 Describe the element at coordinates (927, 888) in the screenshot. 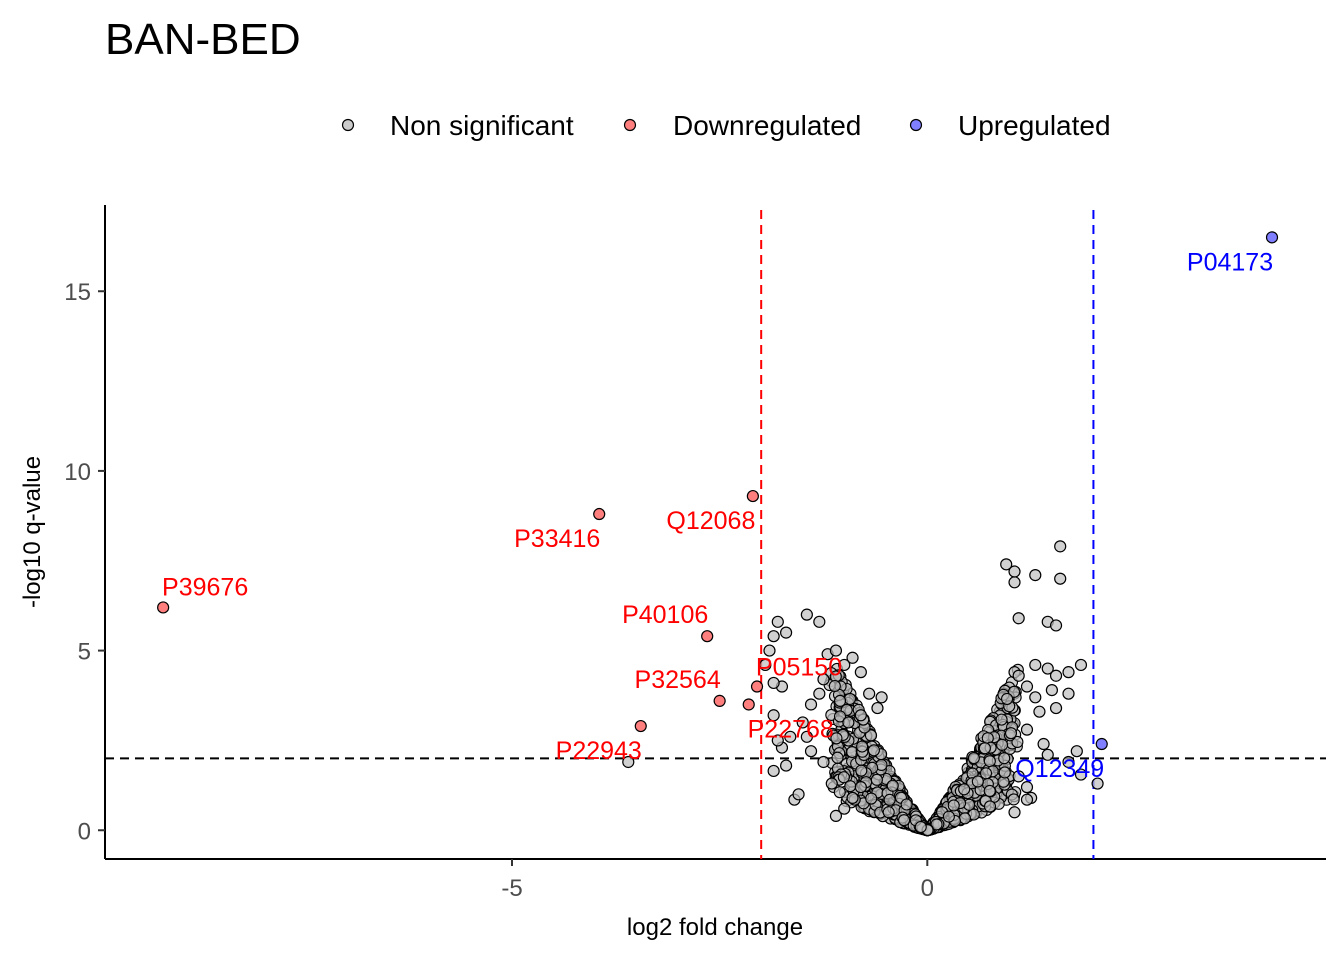

I see `x-tick-label: 0` at that location.